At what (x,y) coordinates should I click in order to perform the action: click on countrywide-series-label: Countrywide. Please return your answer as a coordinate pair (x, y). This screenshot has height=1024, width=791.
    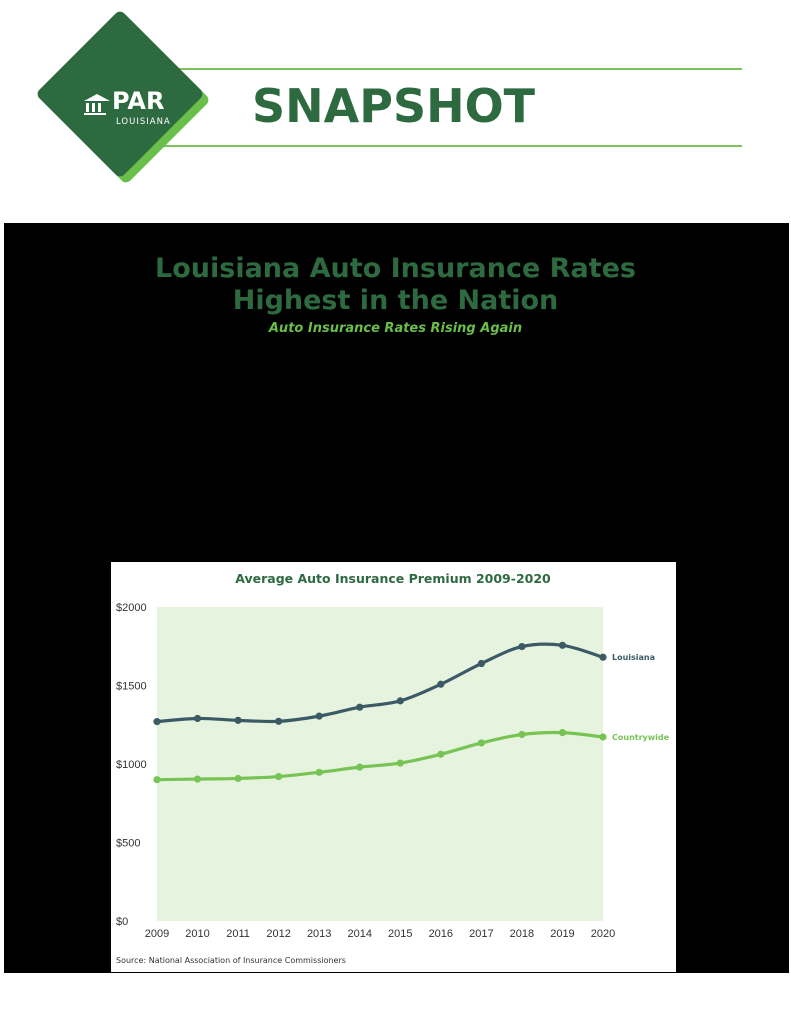
    Looking at the image, I should click on (641, 737).